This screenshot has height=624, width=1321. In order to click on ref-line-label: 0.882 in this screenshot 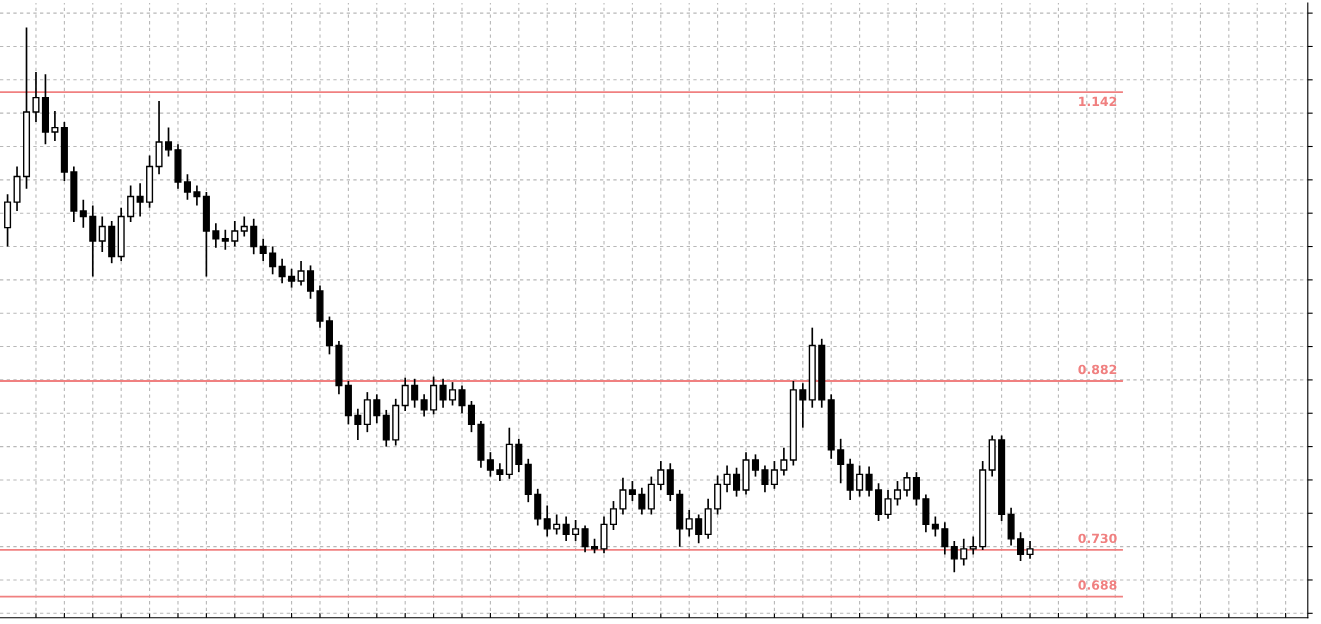, I will do `click(1097, 369)`.